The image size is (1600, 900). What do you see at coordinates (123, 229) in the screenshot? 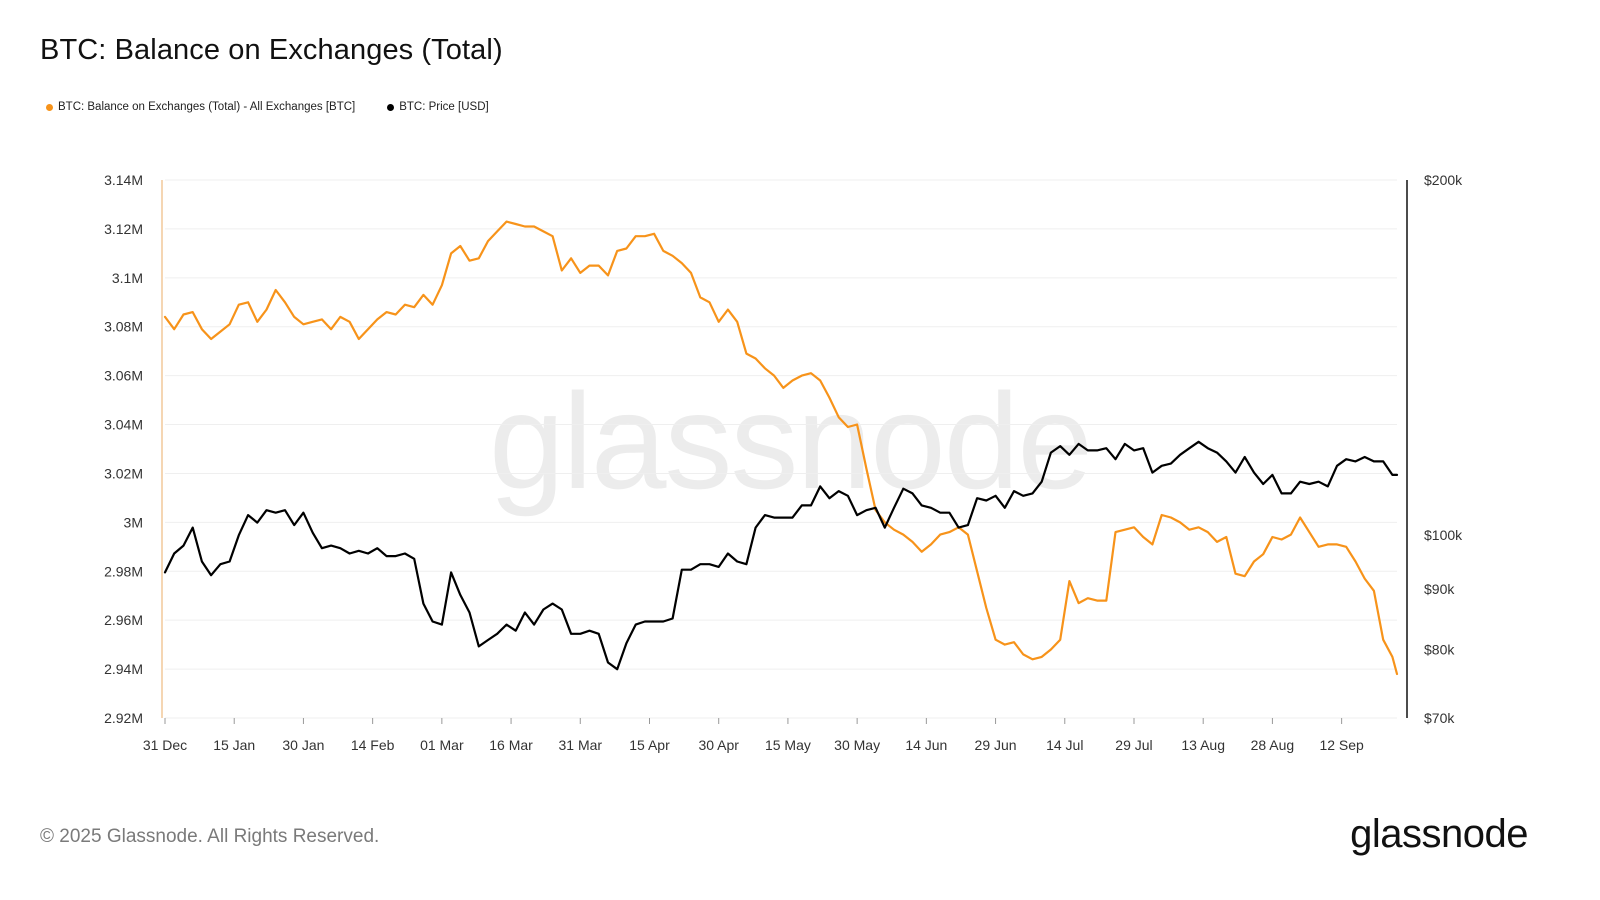
I see `left-tick-label: 3.12M` at bounding box center [123, 229].